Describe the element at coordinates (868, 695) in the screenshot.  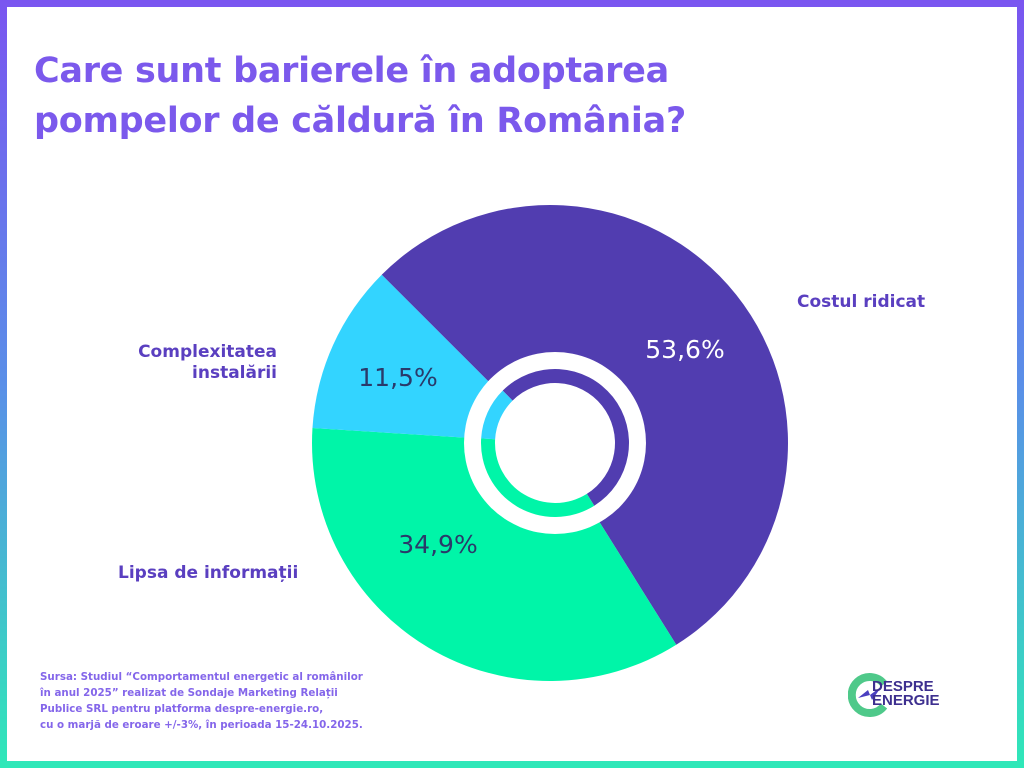
I see `despre-energie-logo-icon` at that location.